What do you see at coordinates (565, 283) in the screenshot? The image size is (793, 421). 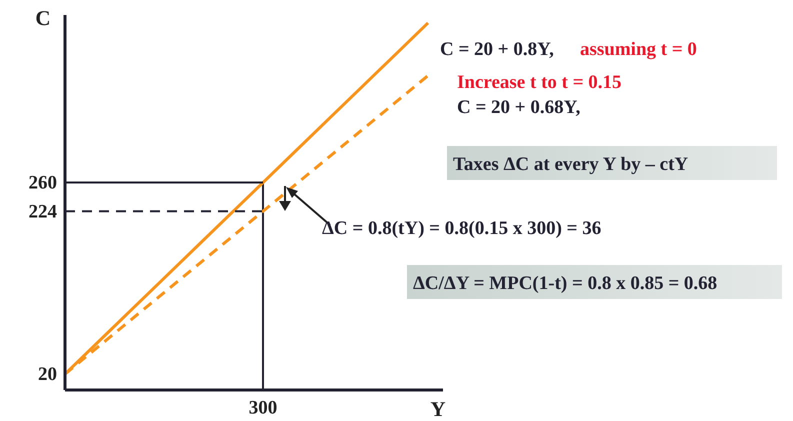 I see `annotation: ΔC/ΔY = MPC(1-t) = 0.8 x 0.85 = 0.68` at bounding box center [565, 283].